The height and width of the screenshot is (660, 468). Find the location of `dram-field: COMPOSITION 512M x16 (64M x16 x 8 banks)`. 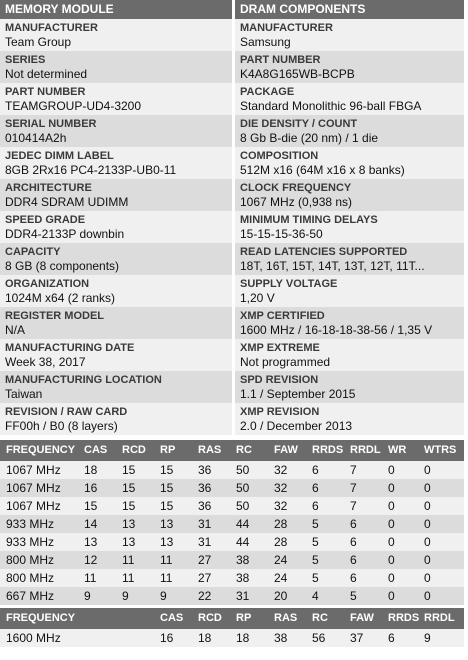

dram-field: COMPOSITION 512M x16 (64M x16 x 8 banks) is located at coordinates (349, 163).